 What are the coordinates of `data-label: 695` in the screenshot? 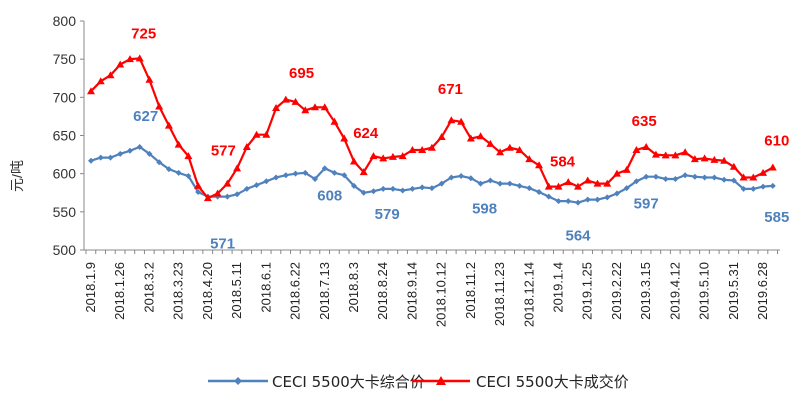 It's located at (301, 73).